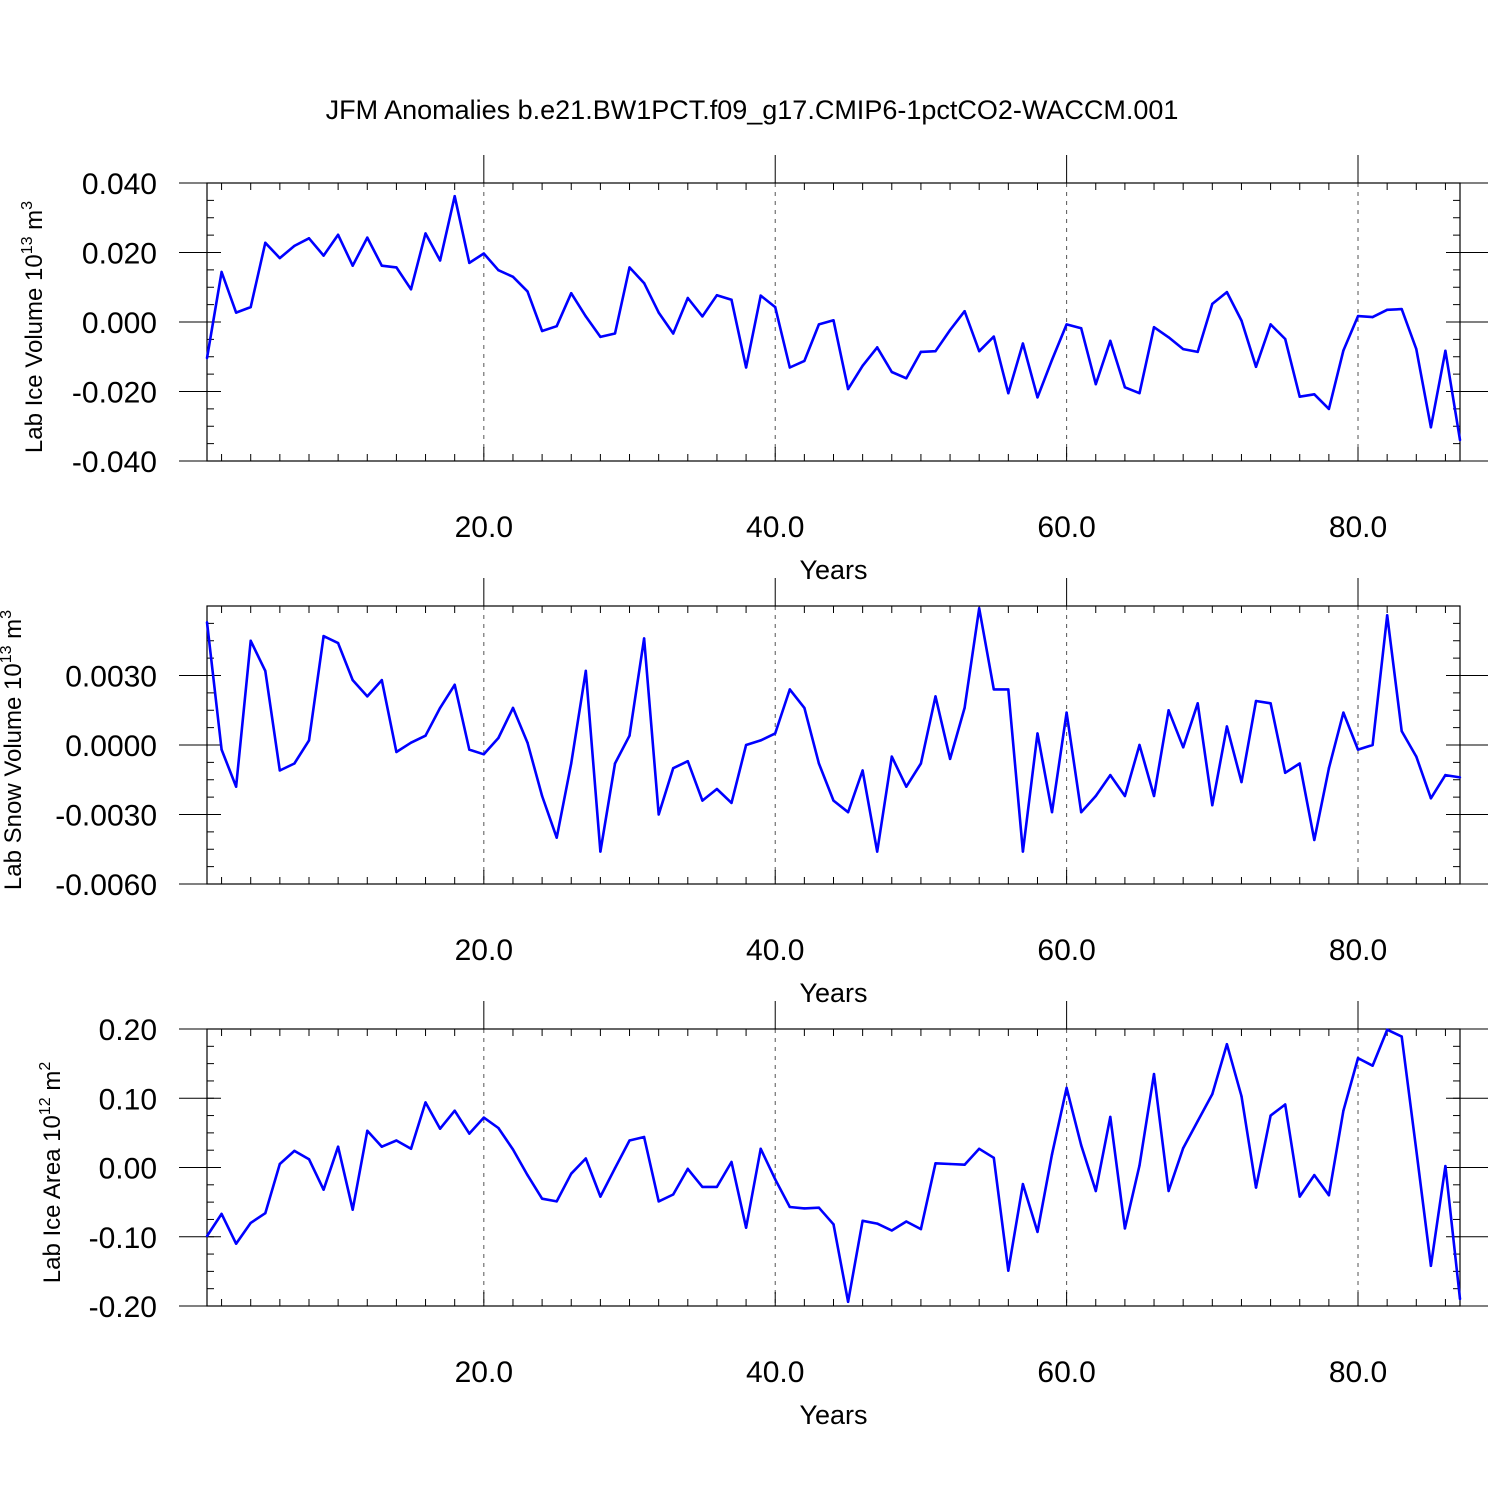 The height and width of the screenshot is (1500, 1500). I want to click on y-axis-title-unit-exponent: 3, so click(27, 205).